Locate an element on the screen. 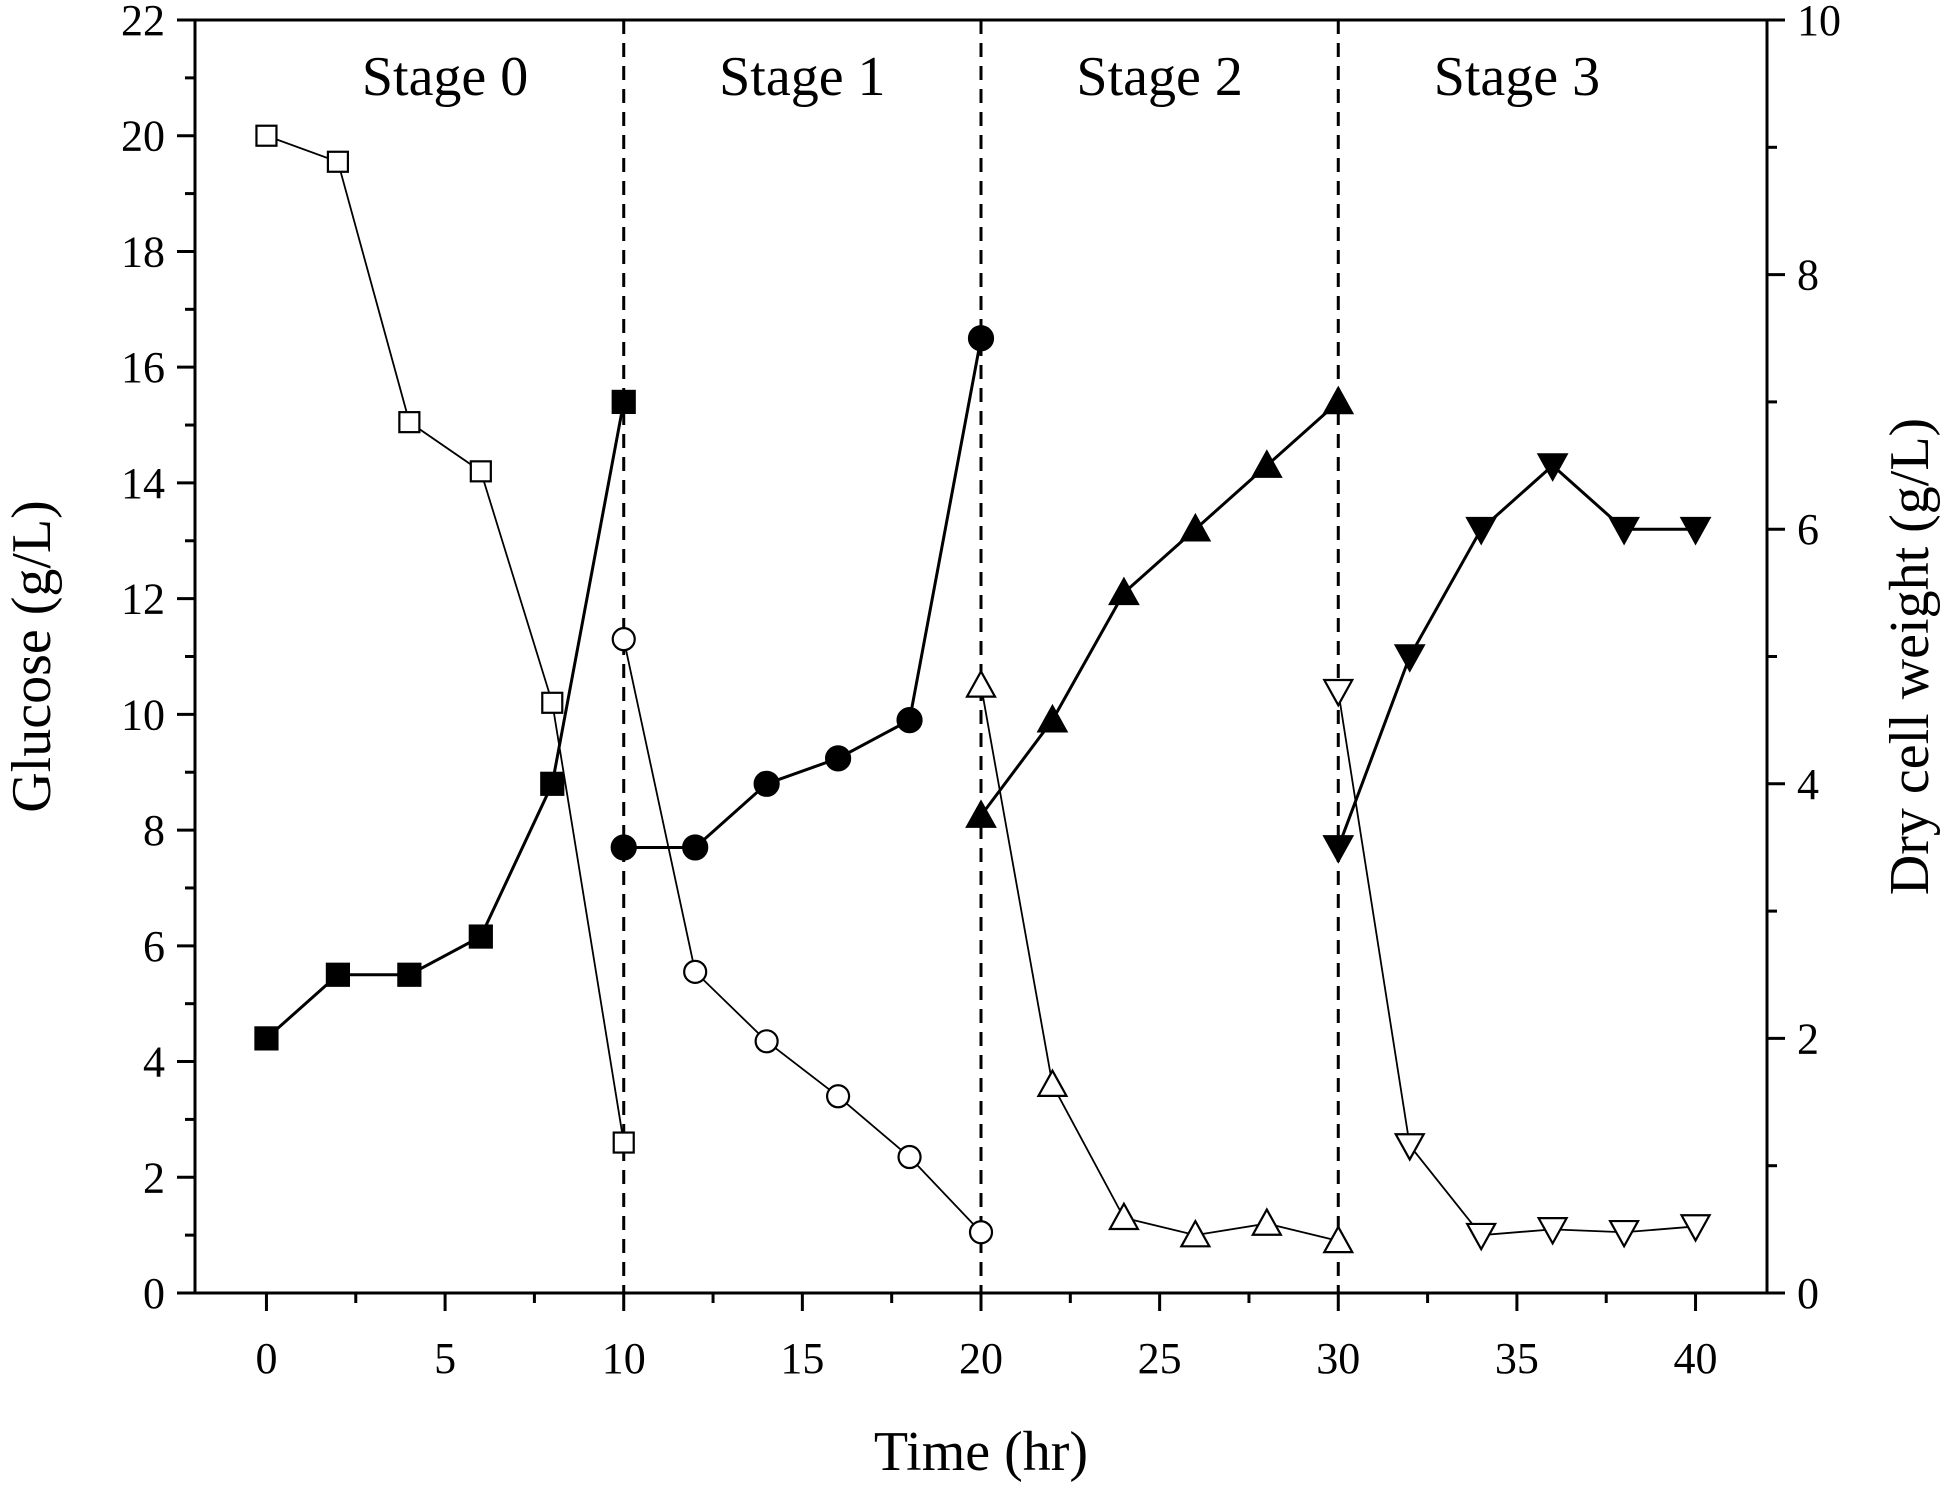  y-left-tick-label: 10 is located at coordinates (143, 714).